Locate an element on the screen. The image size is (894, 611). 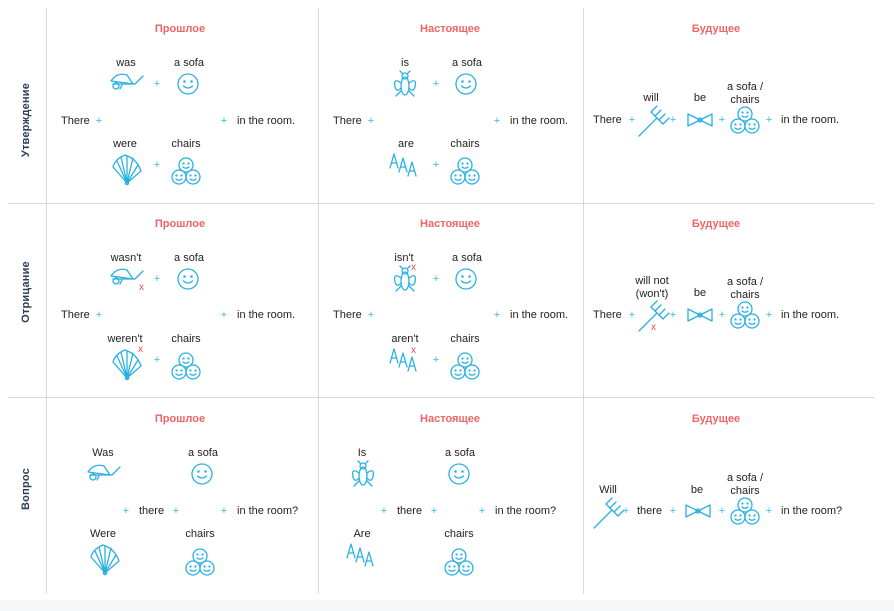
bottom-strip is located at coordinates (447, 605).